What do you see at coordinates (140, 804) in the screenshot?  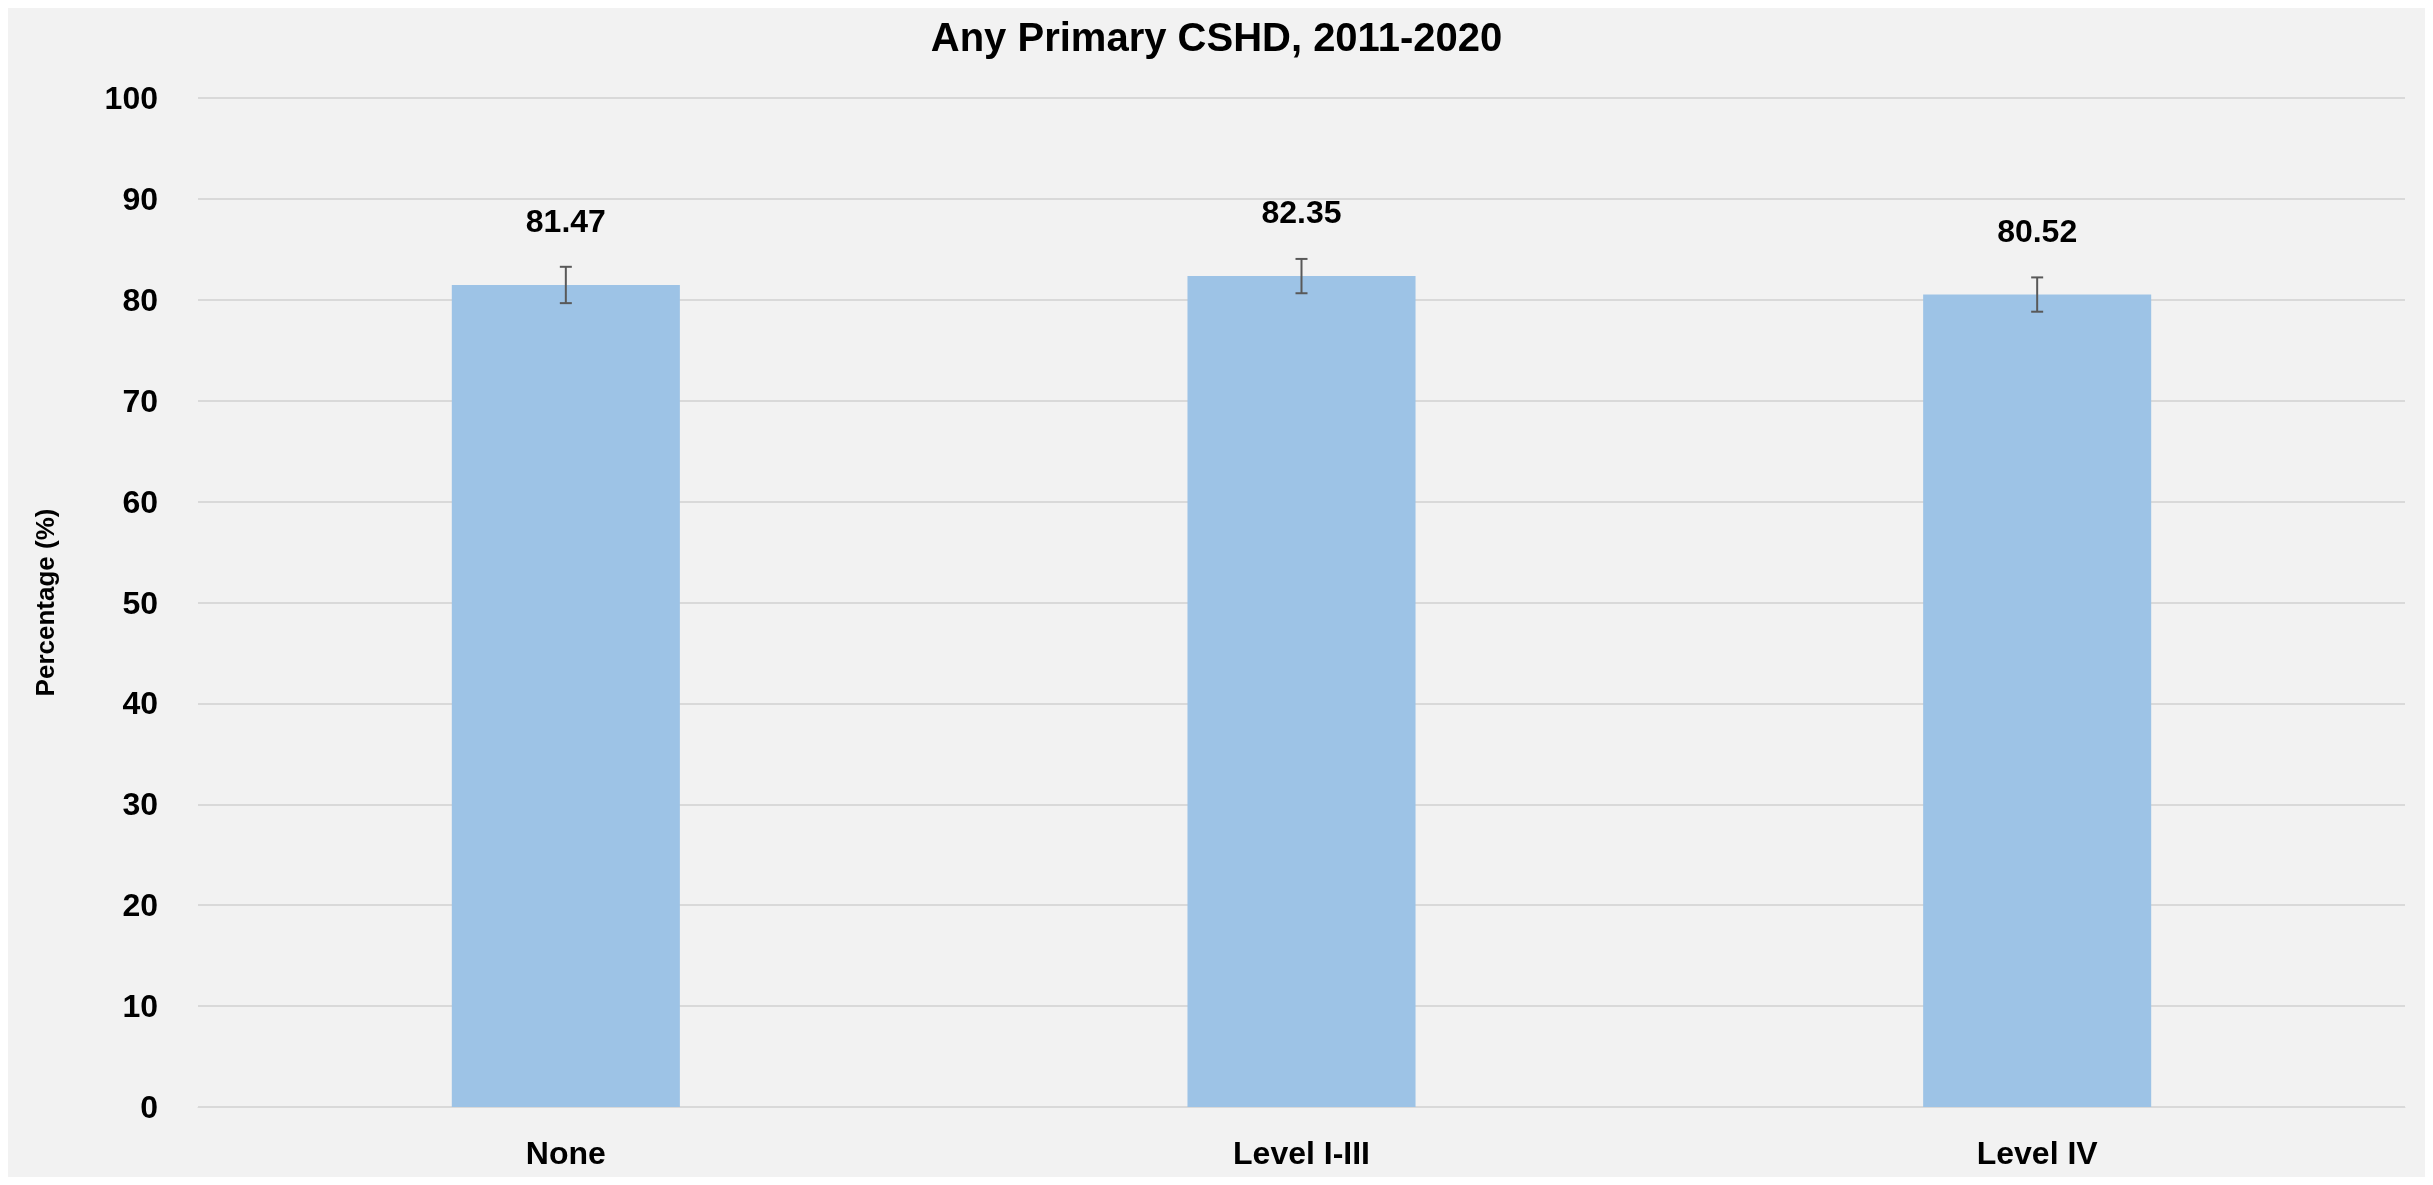 I see `y-tick-label: 30` at bounding box center [140, 804].